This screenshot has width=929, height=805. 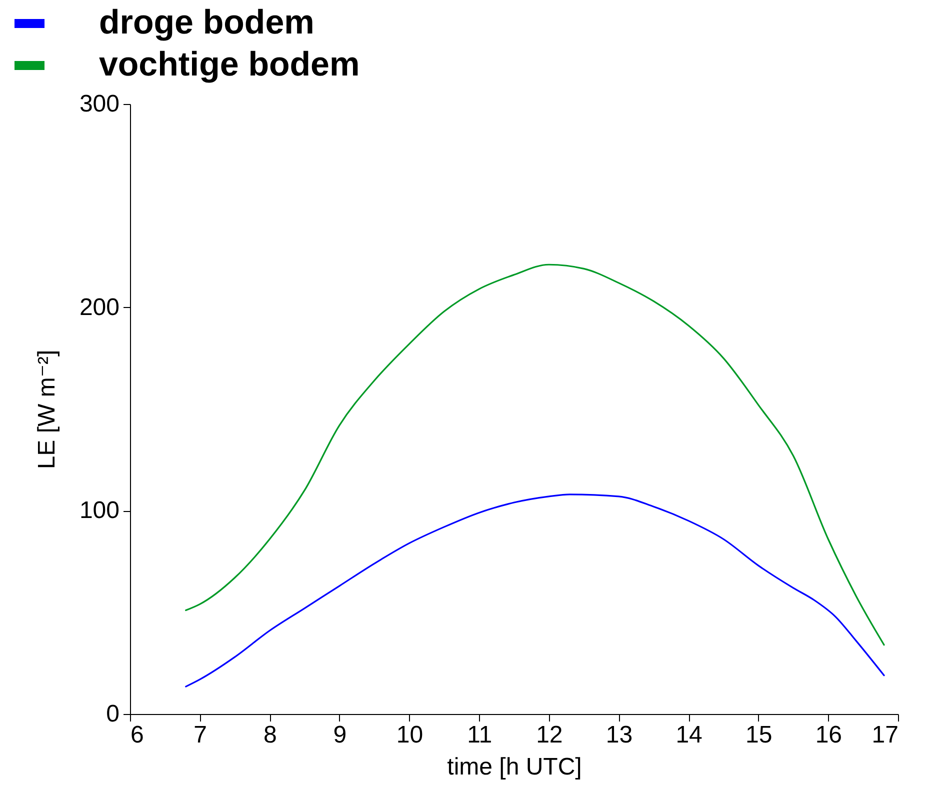 I want to click on x-tick-label: 15, so click(x=759, y=735).